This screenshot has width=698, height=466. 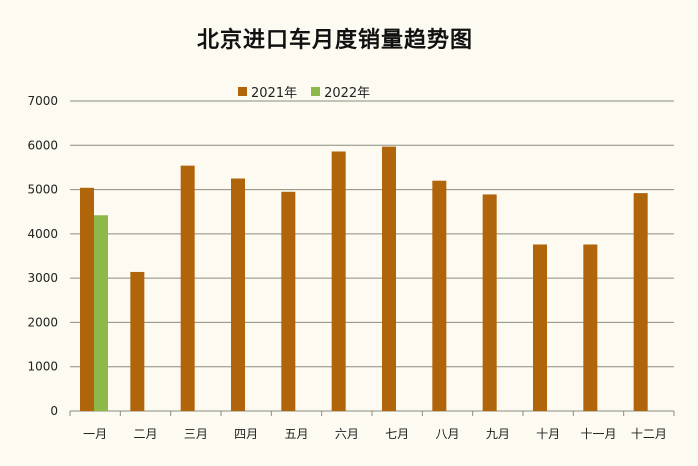 What do you see at coordinates (498, 434) in the screenshot?
I see `x-tick-label: 九月` at bounding box center [498, 434].